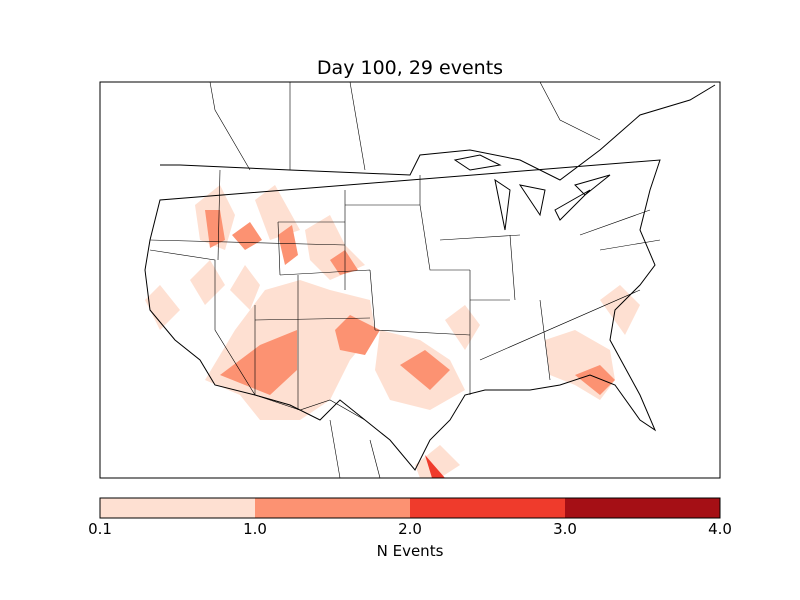  What do you see at coordinates (317, 436) in the screenshot?
I see `mexico-border` at bounding box center [317, 436].